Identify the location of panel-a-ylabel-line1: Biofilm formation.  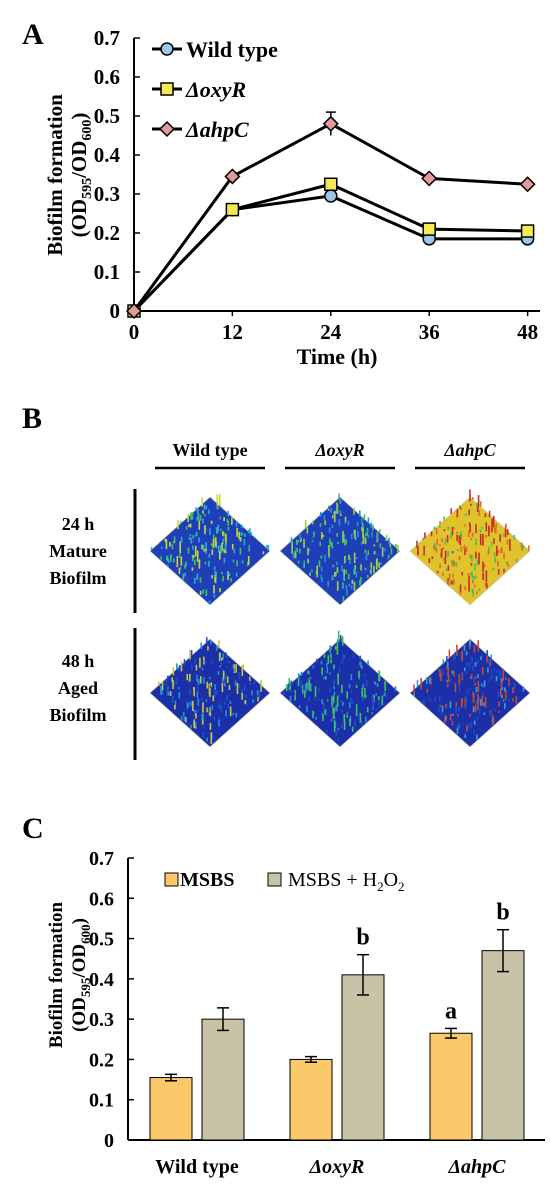
(55, 175).